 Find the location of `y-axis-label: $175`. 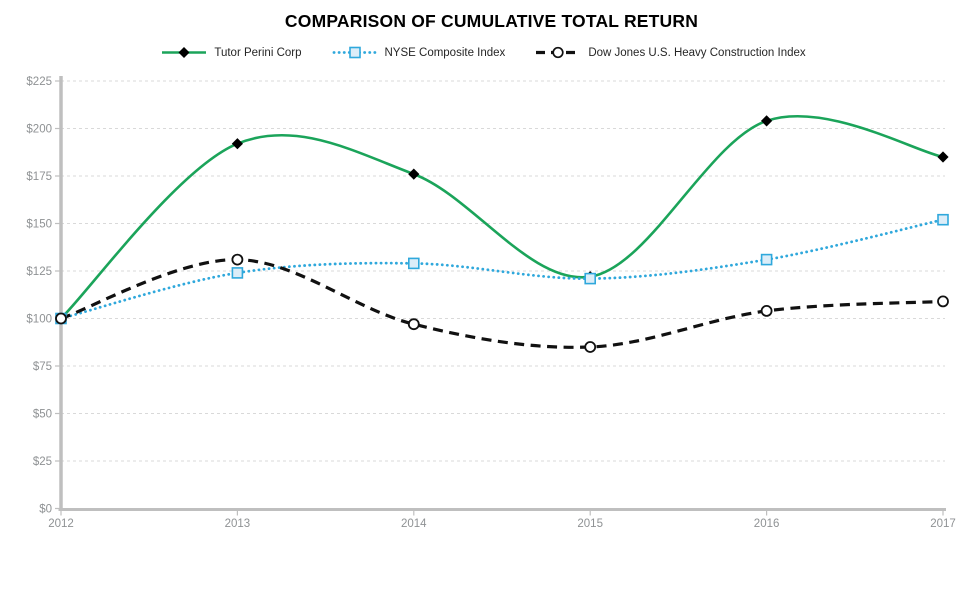

y-axis-label: $175 is located at coordinates (39, 177).